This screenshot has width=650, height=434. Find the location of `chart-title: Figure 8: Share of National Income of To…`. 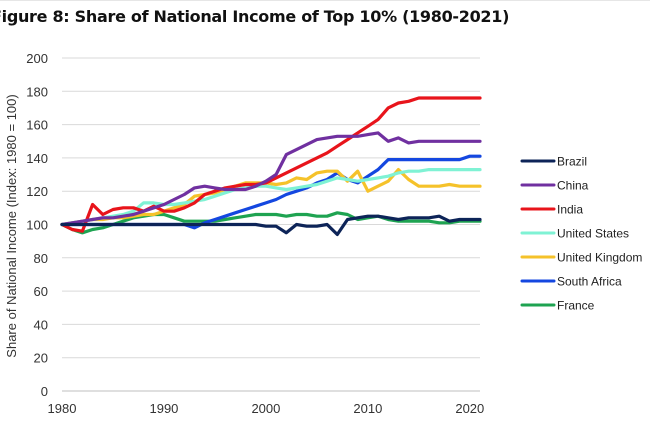

chart-title: Figure 8: Share of National Income of To… is located at coordinates (255, 16).